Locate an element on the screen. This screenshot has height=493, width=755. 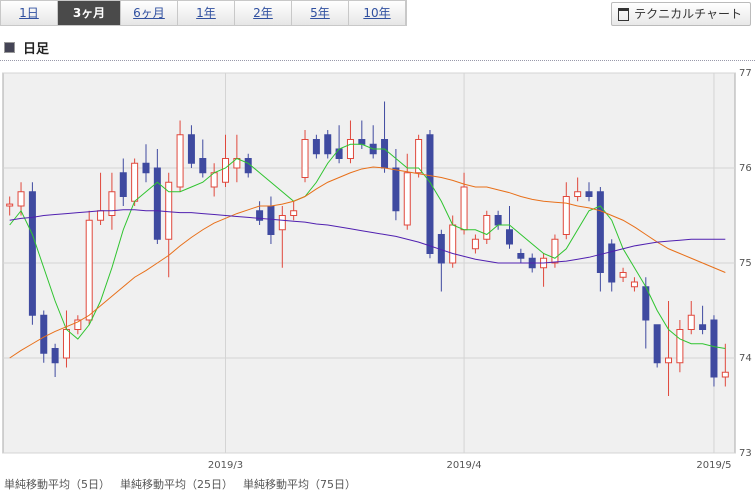
heading: 日足 is located at coordinates (26, 47).